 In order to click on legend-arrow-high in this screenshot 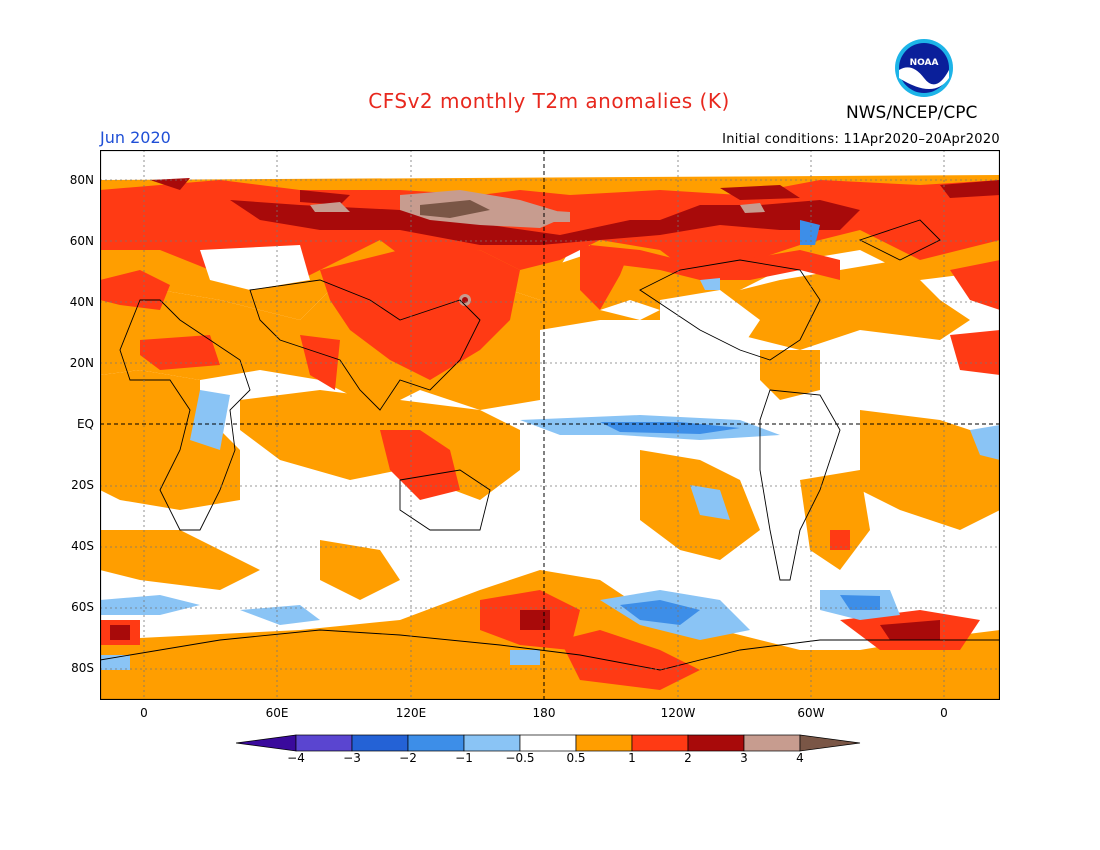, I will do `click(830, 743)`.